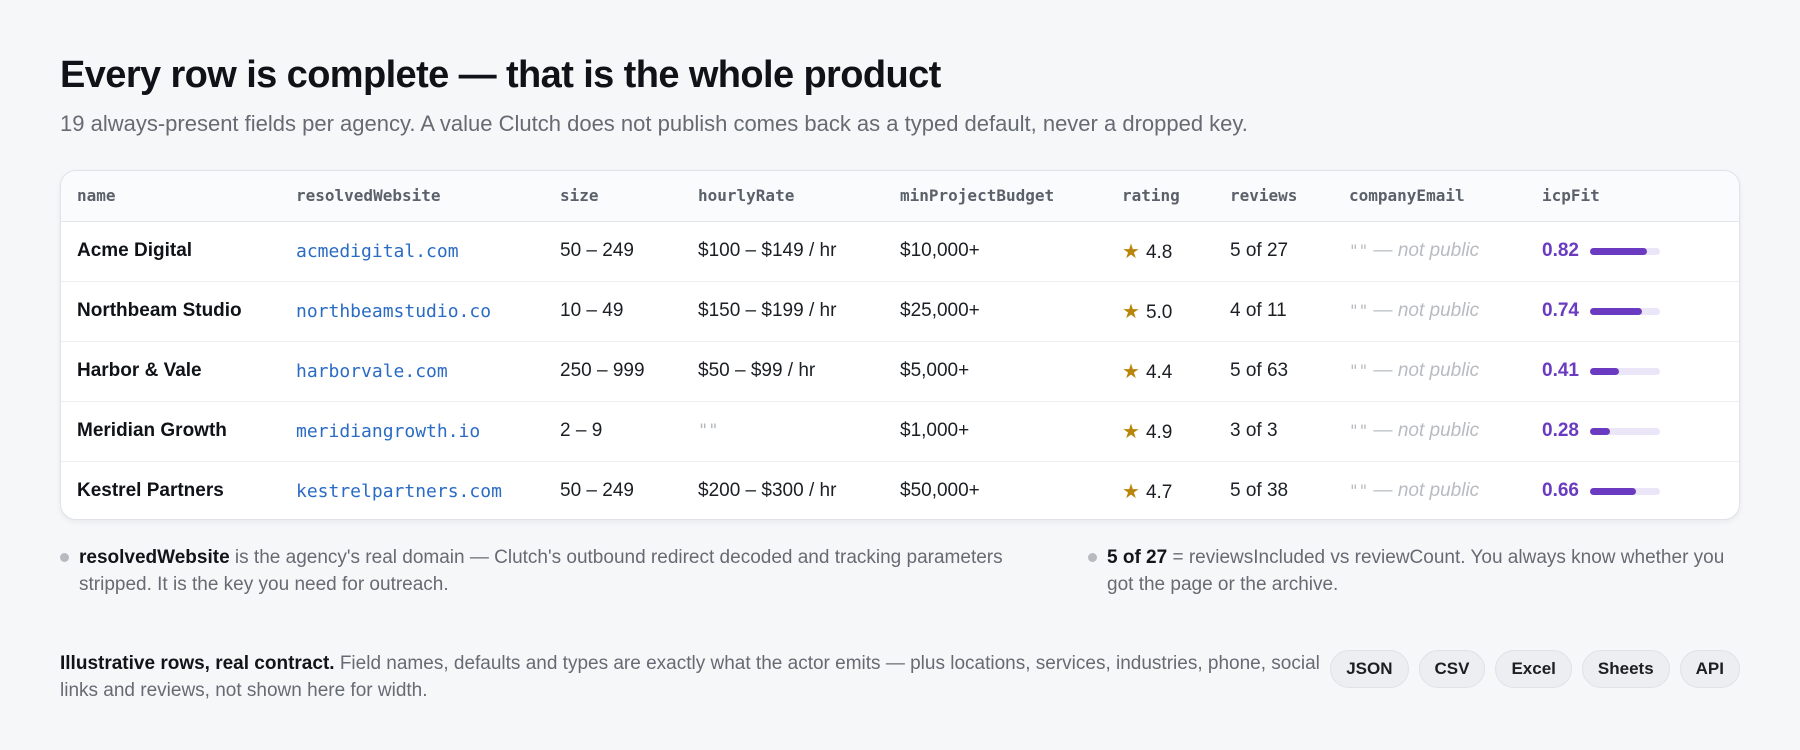 This screenshot has width=1800, height=750. What do you see at coordinates (412, 196) in the screenshot?
I see `column-header-resolved-website: resolvedWebsite` at bounding box center [412, 196].